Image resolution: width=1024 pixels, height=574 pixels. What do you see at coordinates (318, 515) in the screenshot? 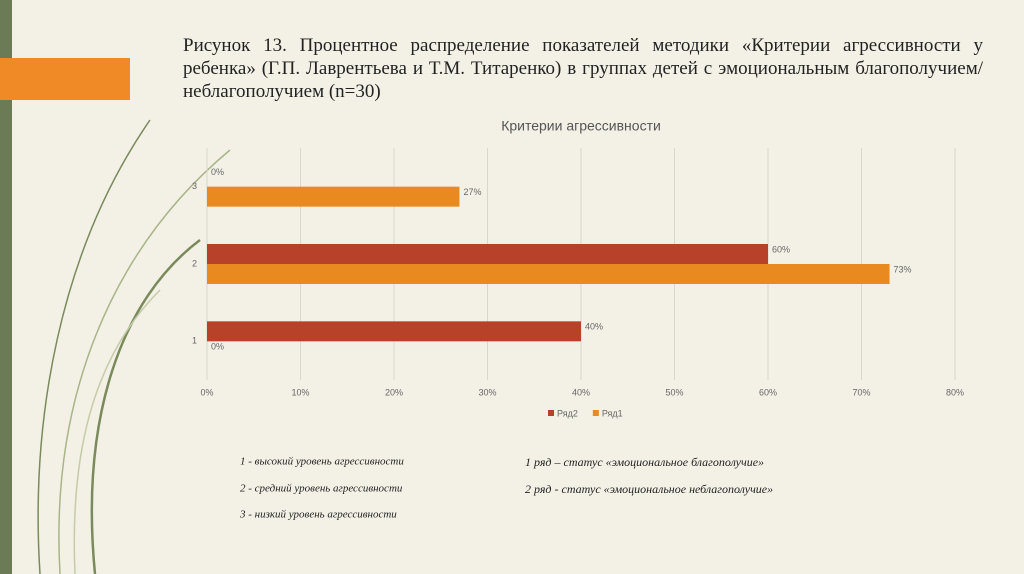
I see `note: 3 - низкий уровень агрессивности` at bounding box center [318, 515].